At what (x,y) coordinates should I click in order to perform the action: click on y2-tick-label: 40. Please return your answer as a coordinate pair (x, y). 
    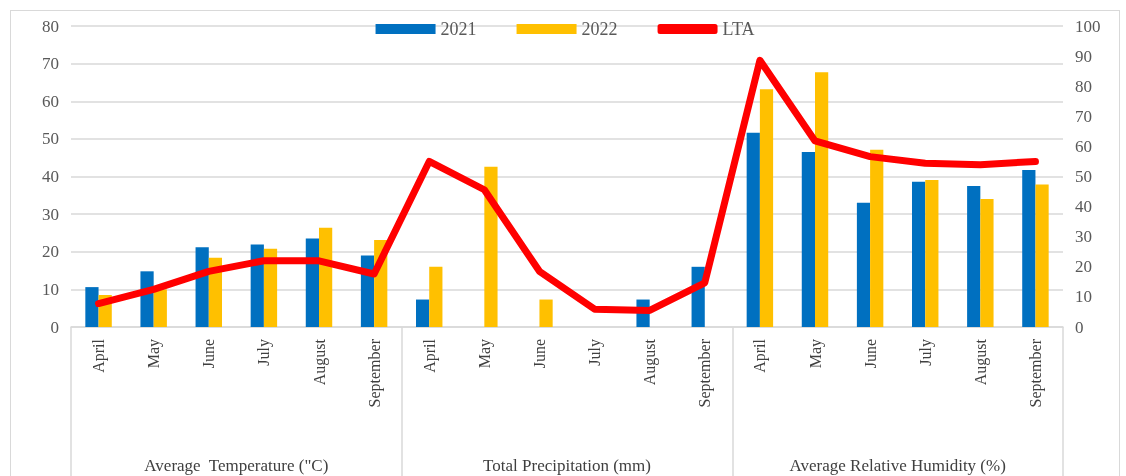
    Looking at the image, I should click on (1083, 207).